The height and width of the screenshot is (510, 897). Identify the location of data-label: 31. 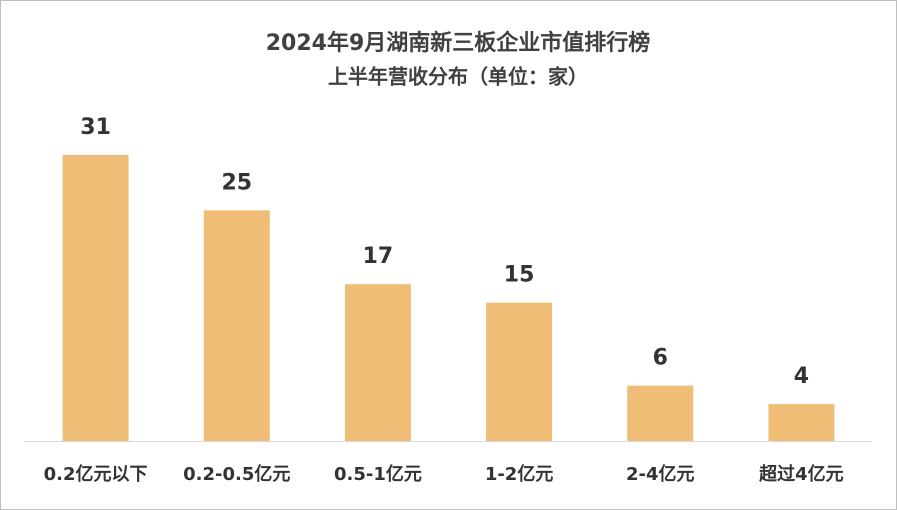
(95, 127).